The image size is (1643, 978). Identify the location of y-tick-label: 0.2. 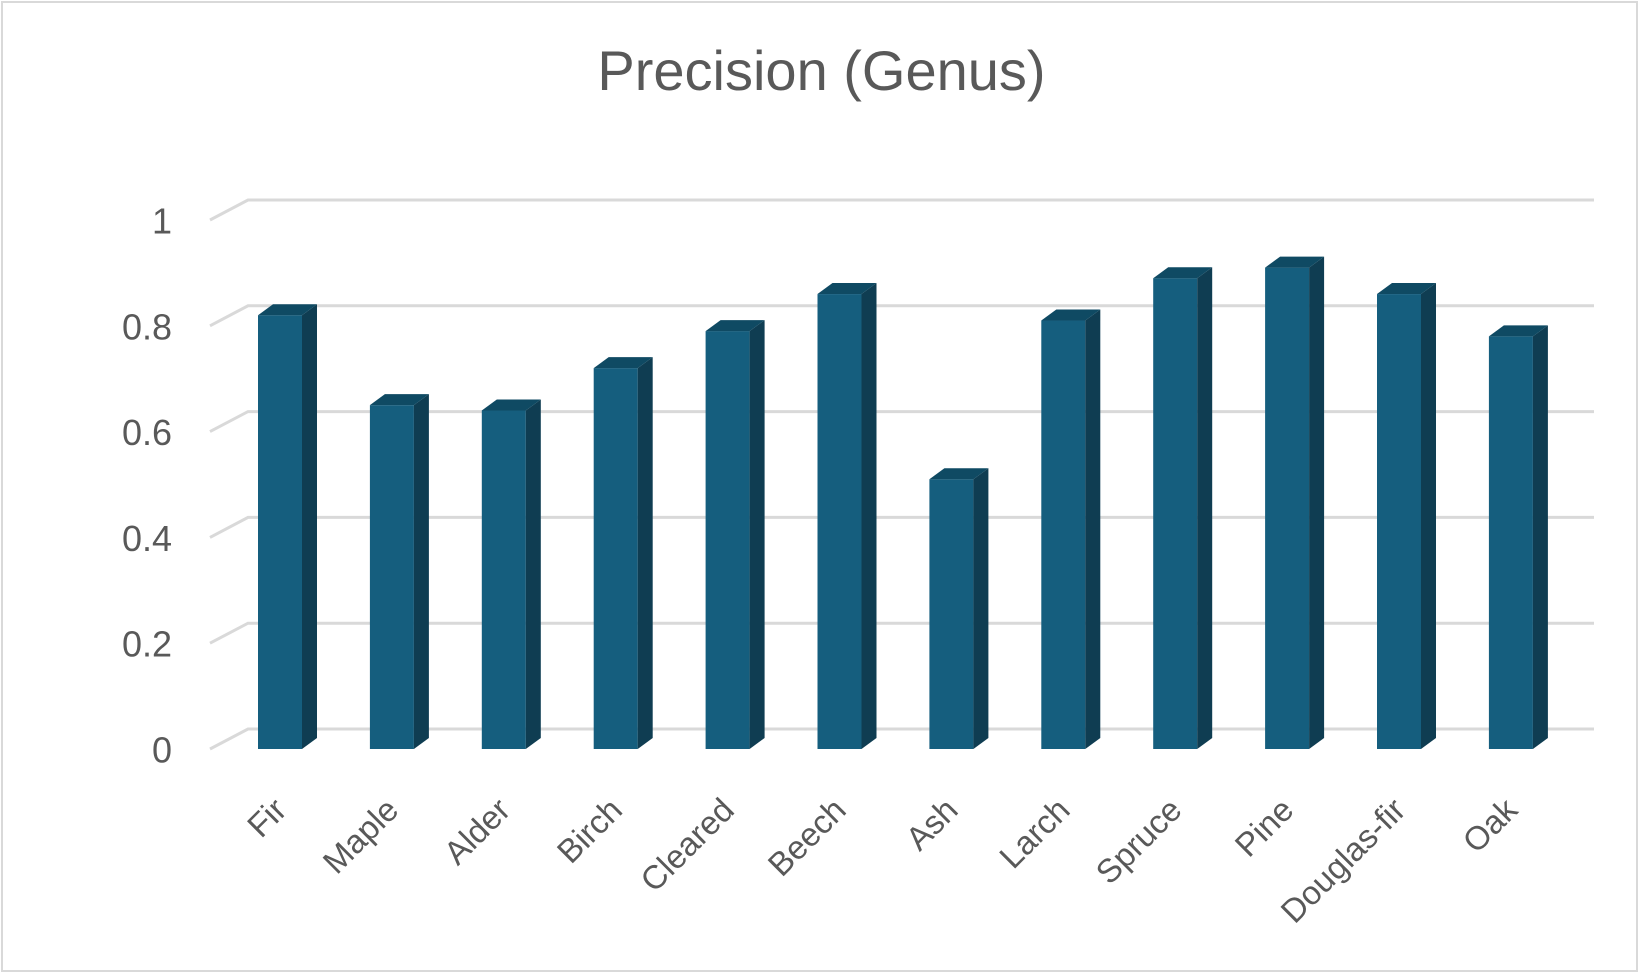
(147, 644).